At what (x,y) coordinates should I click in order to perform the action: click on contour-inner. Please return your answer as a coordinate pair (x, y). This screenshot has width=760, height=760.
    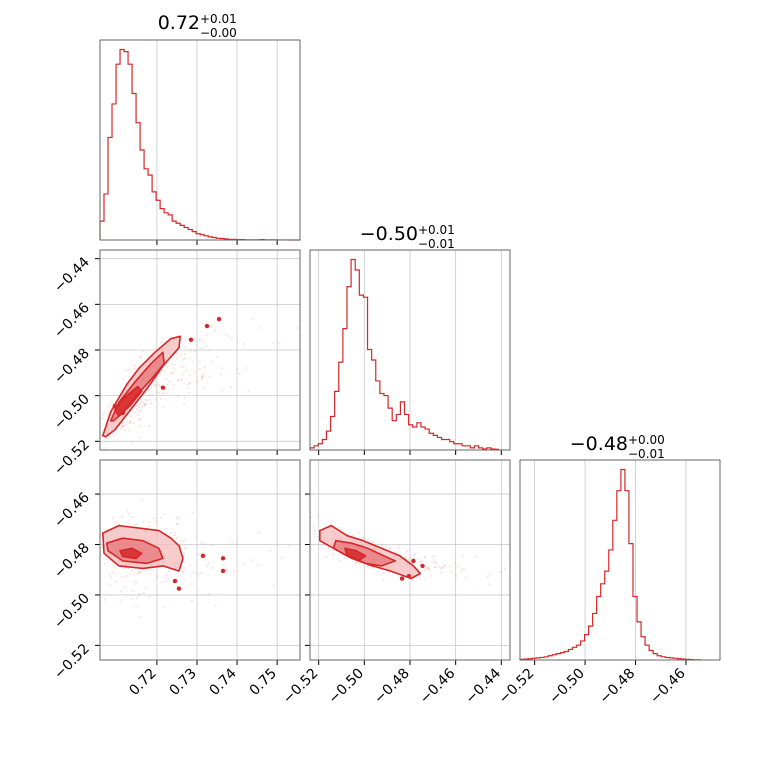
    Looking at the image, I should click on (355, 554).